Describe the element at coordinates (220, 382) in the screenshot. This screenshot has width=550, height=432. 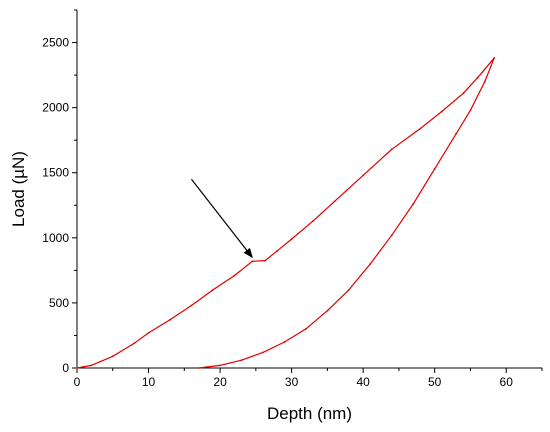
I see `x-tick-label: 20` at that location.